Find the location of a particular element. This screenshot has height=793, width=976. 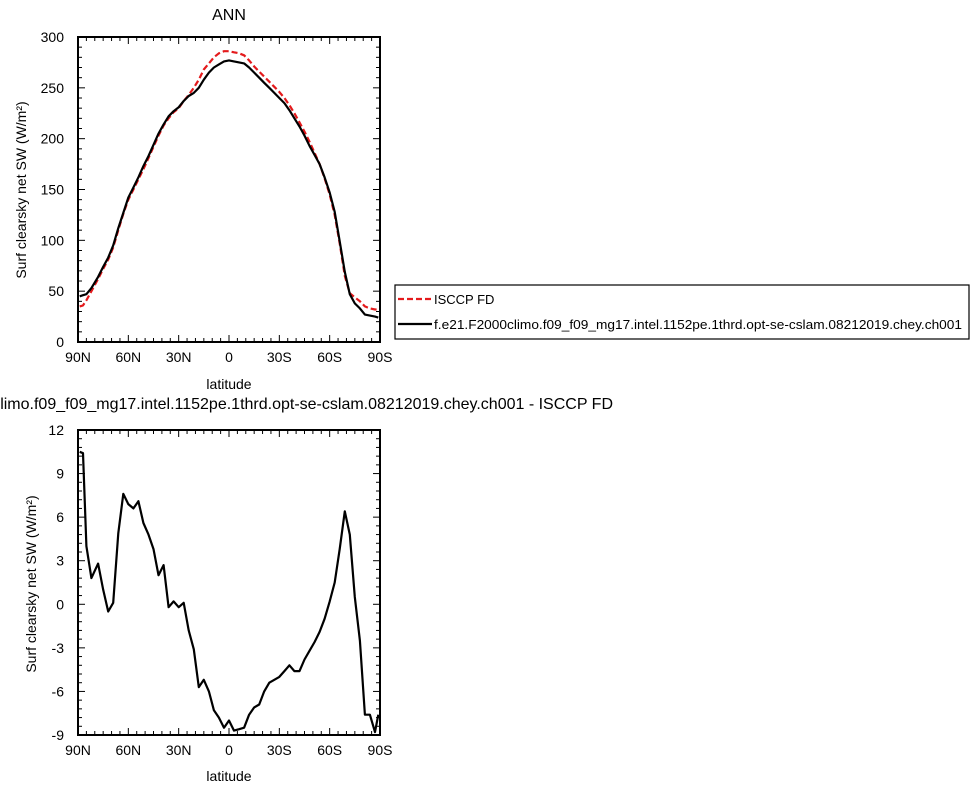

top-y-tick-label: 250 is located at coordinates (53, 88).